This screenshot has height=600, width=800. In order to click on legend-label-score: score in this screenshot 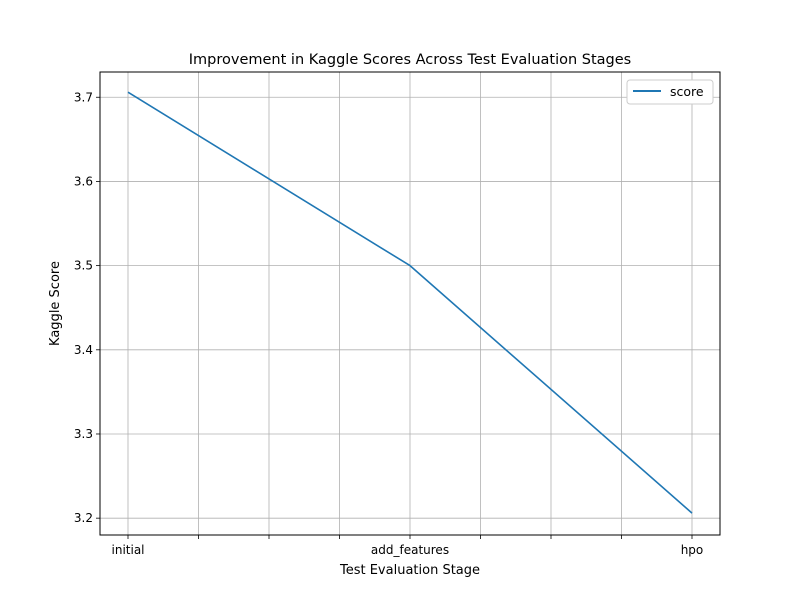, I will do `click(687, 91)`.